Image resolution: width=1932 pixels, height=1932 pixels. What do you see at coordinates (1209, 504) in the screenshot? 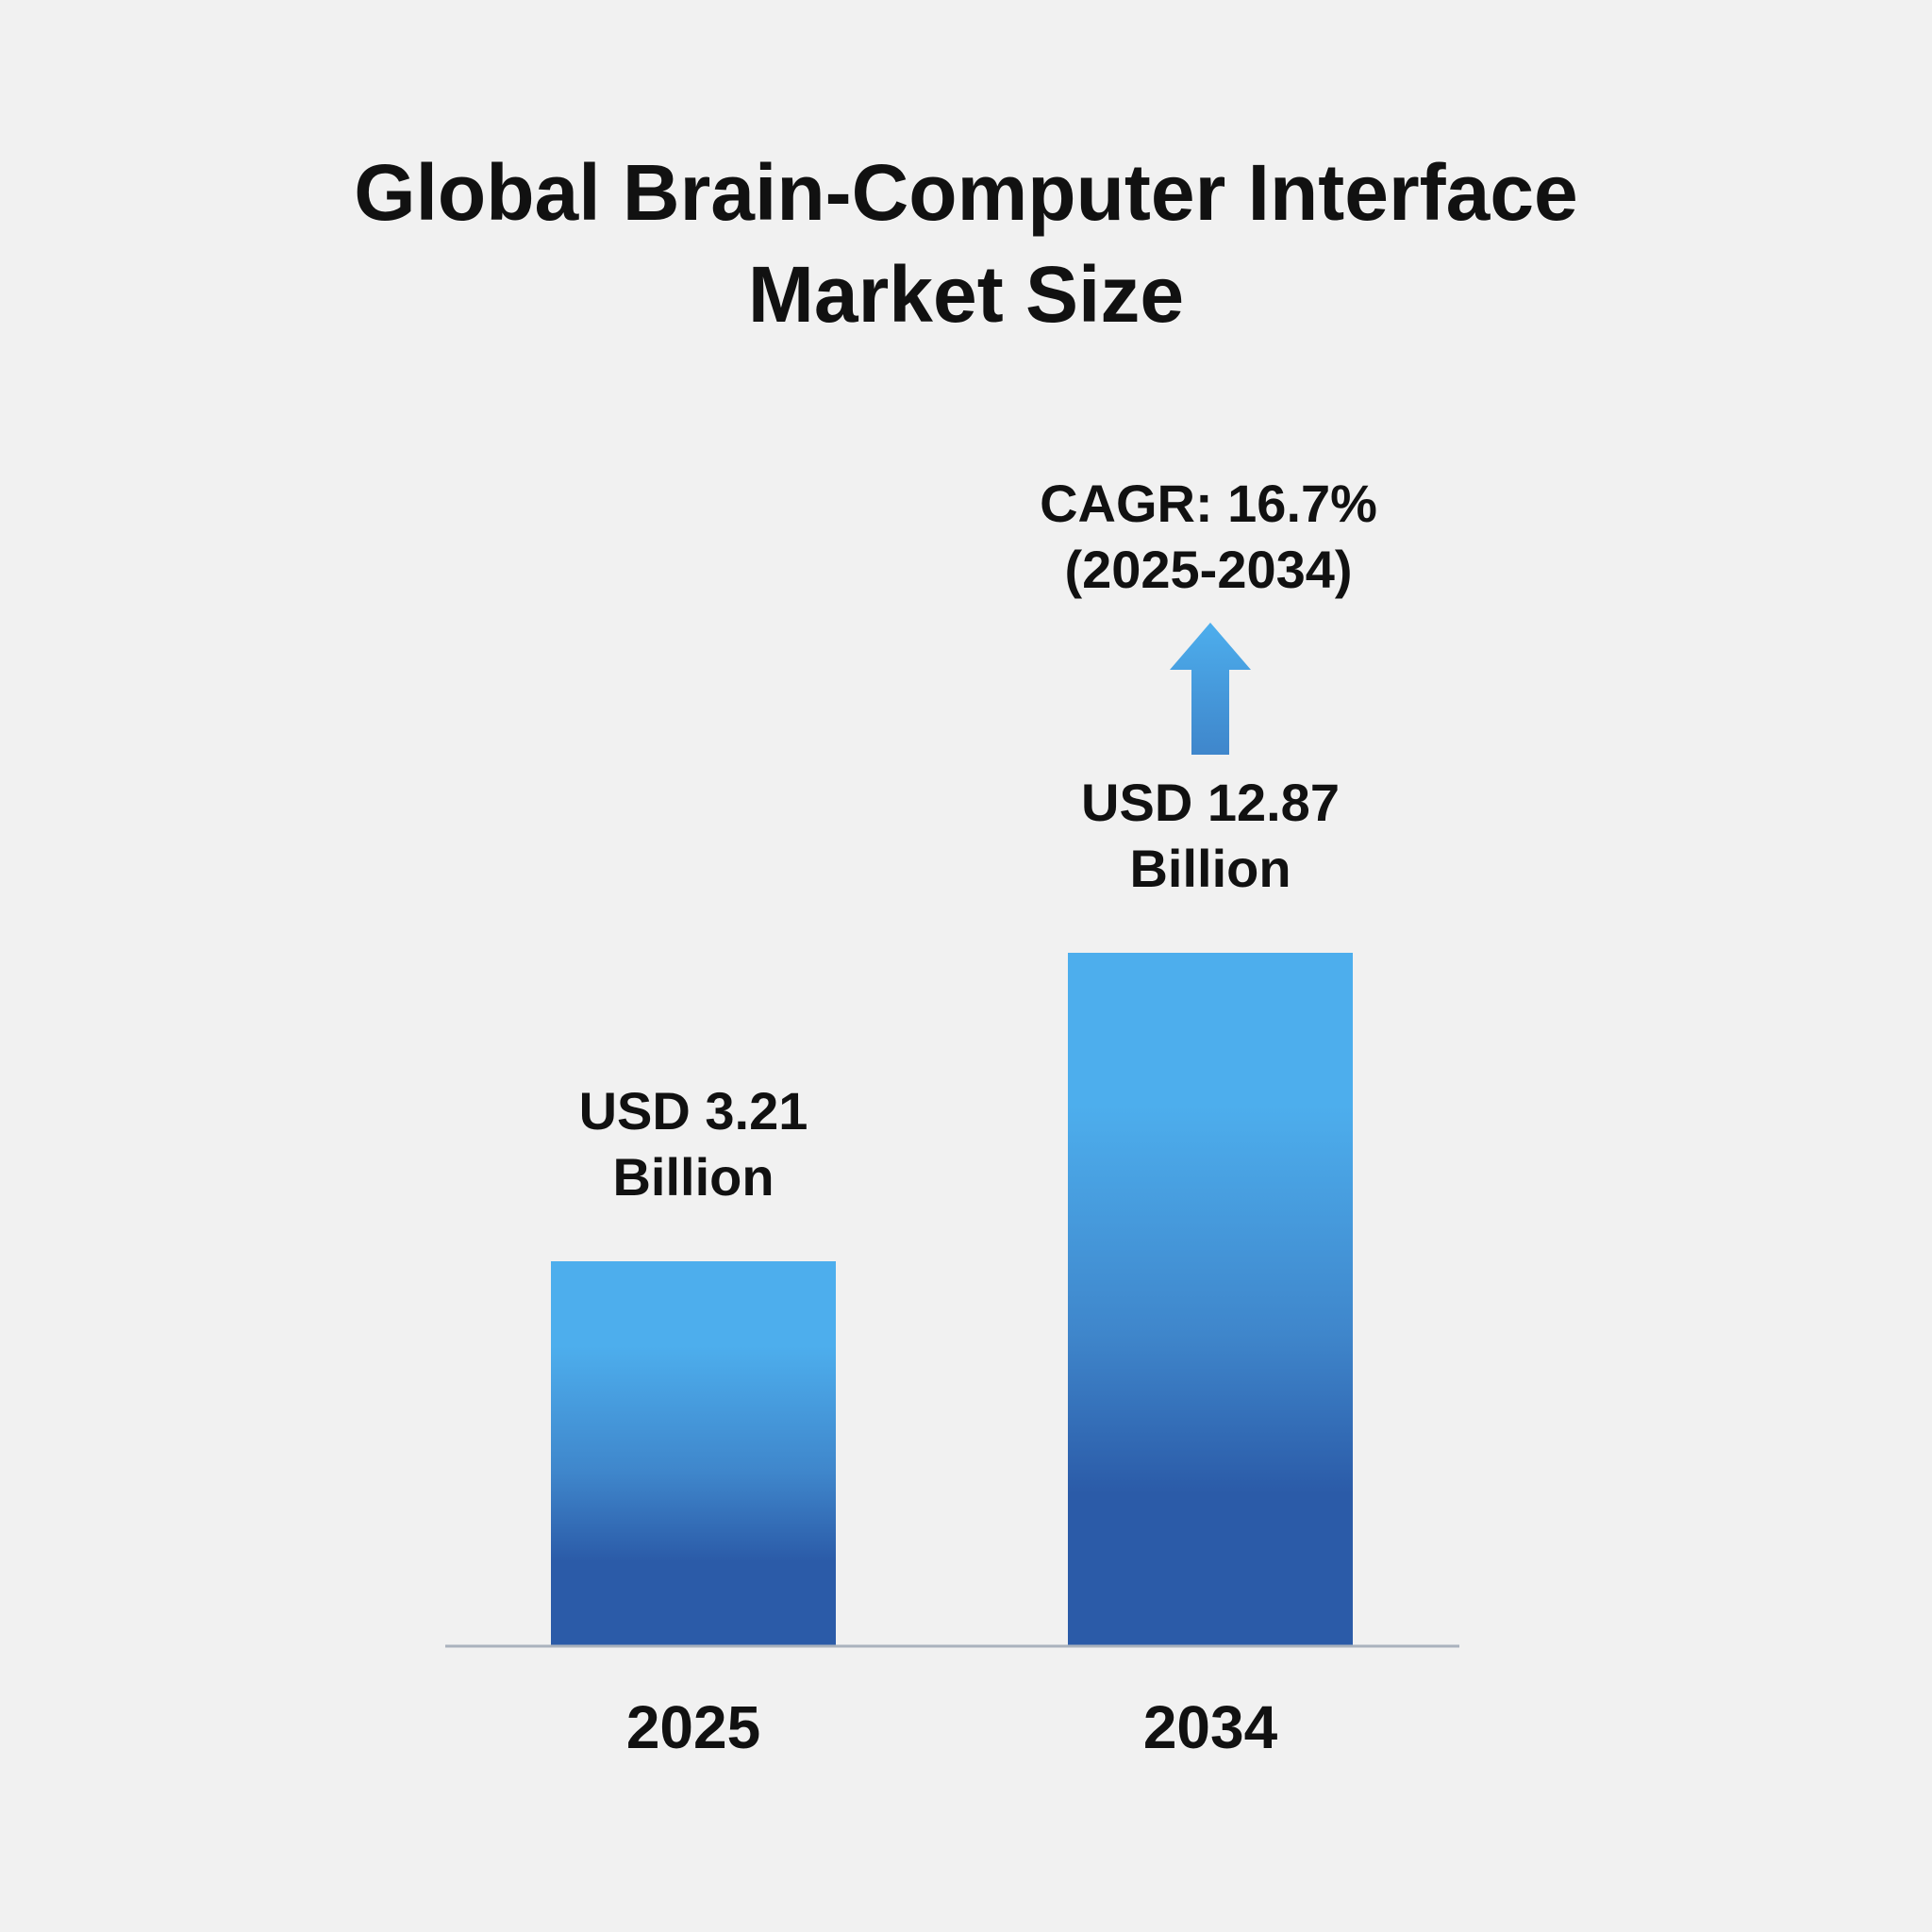
I see `cagr-label-line-1: CAGR: 16.7%` at bounding box center [1209, 504].